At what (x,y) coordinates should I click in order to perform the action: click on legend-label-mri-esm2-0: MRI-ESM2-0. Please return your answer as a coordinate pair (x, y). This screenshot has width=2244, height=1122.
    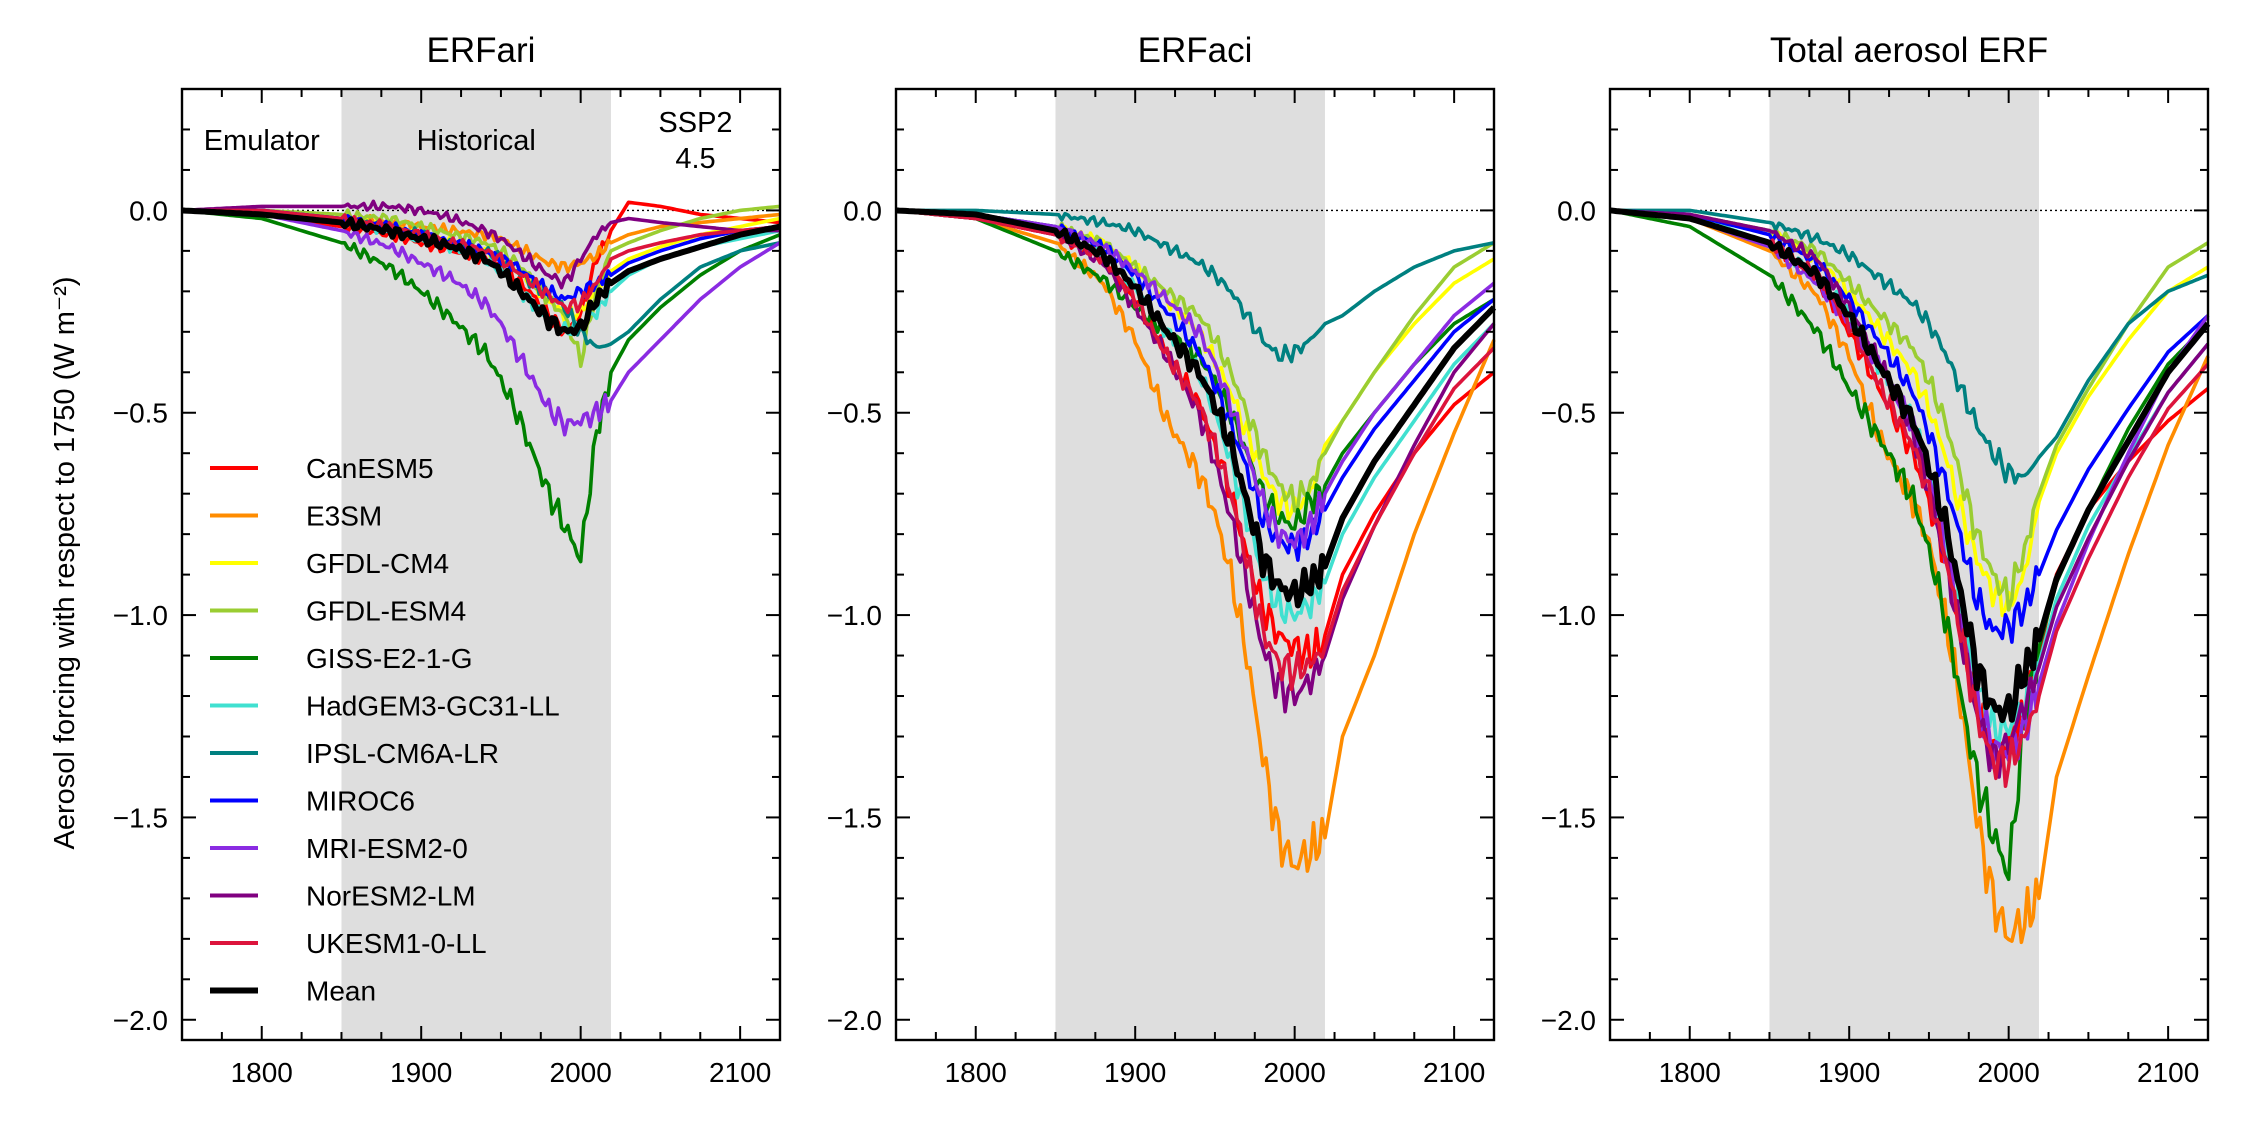
    Looking at the image, I should click on (387, 848).